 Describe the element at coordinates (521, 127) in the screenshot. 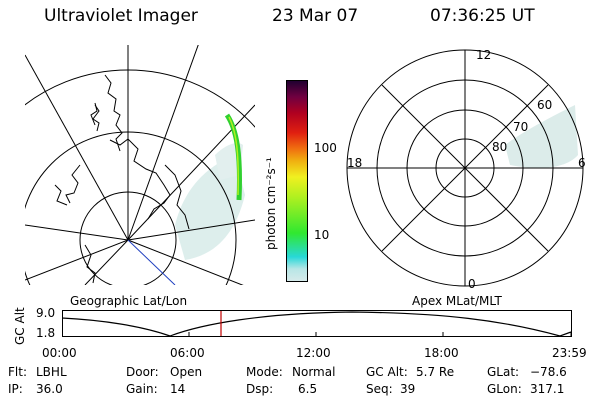

I see `lat-label-70: 70` at that location.